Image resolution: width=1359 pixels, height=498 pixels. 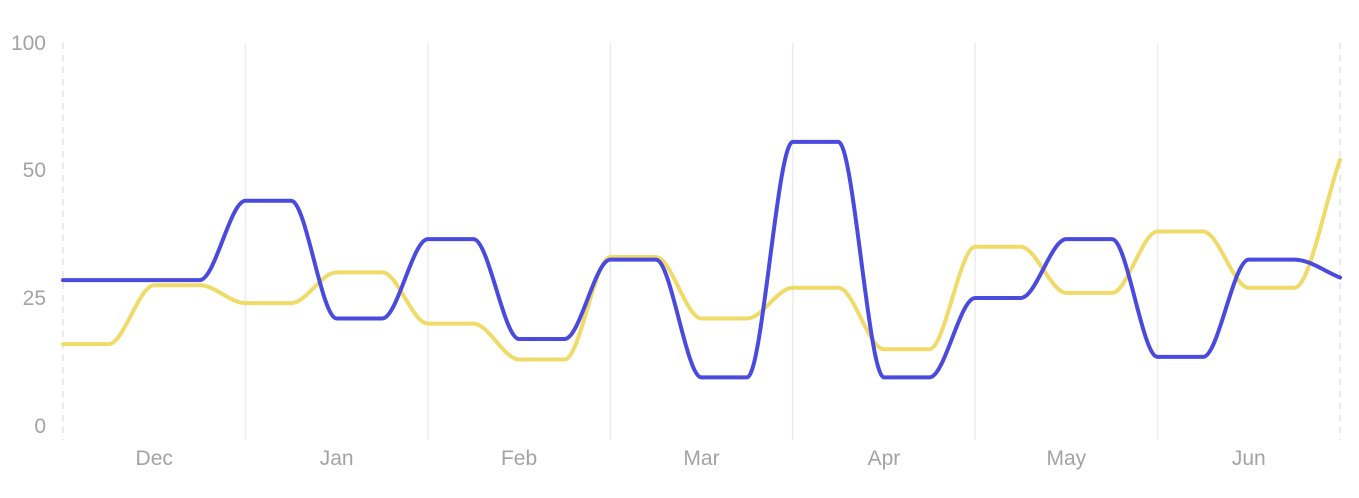 What do you see at coordinates (34, 170) in the screenshot?
I see `y-tick-label: 50` at bounding box center [34, 170].